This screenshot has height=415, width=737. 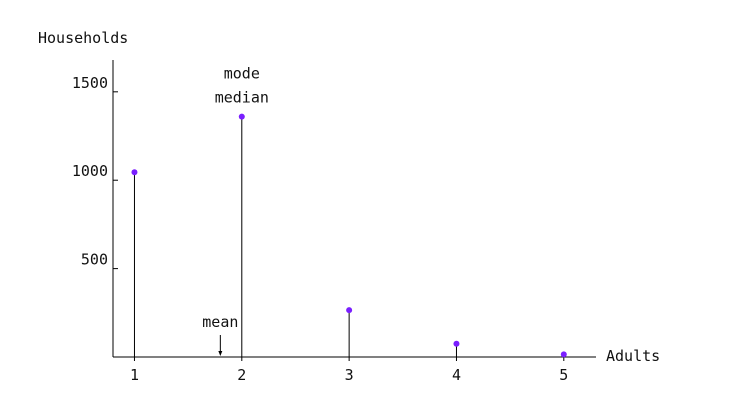 What do you see at coordinates (242, 98) in the screenshot?
I see `annotation-median: median` at bounding box center [242, 98].